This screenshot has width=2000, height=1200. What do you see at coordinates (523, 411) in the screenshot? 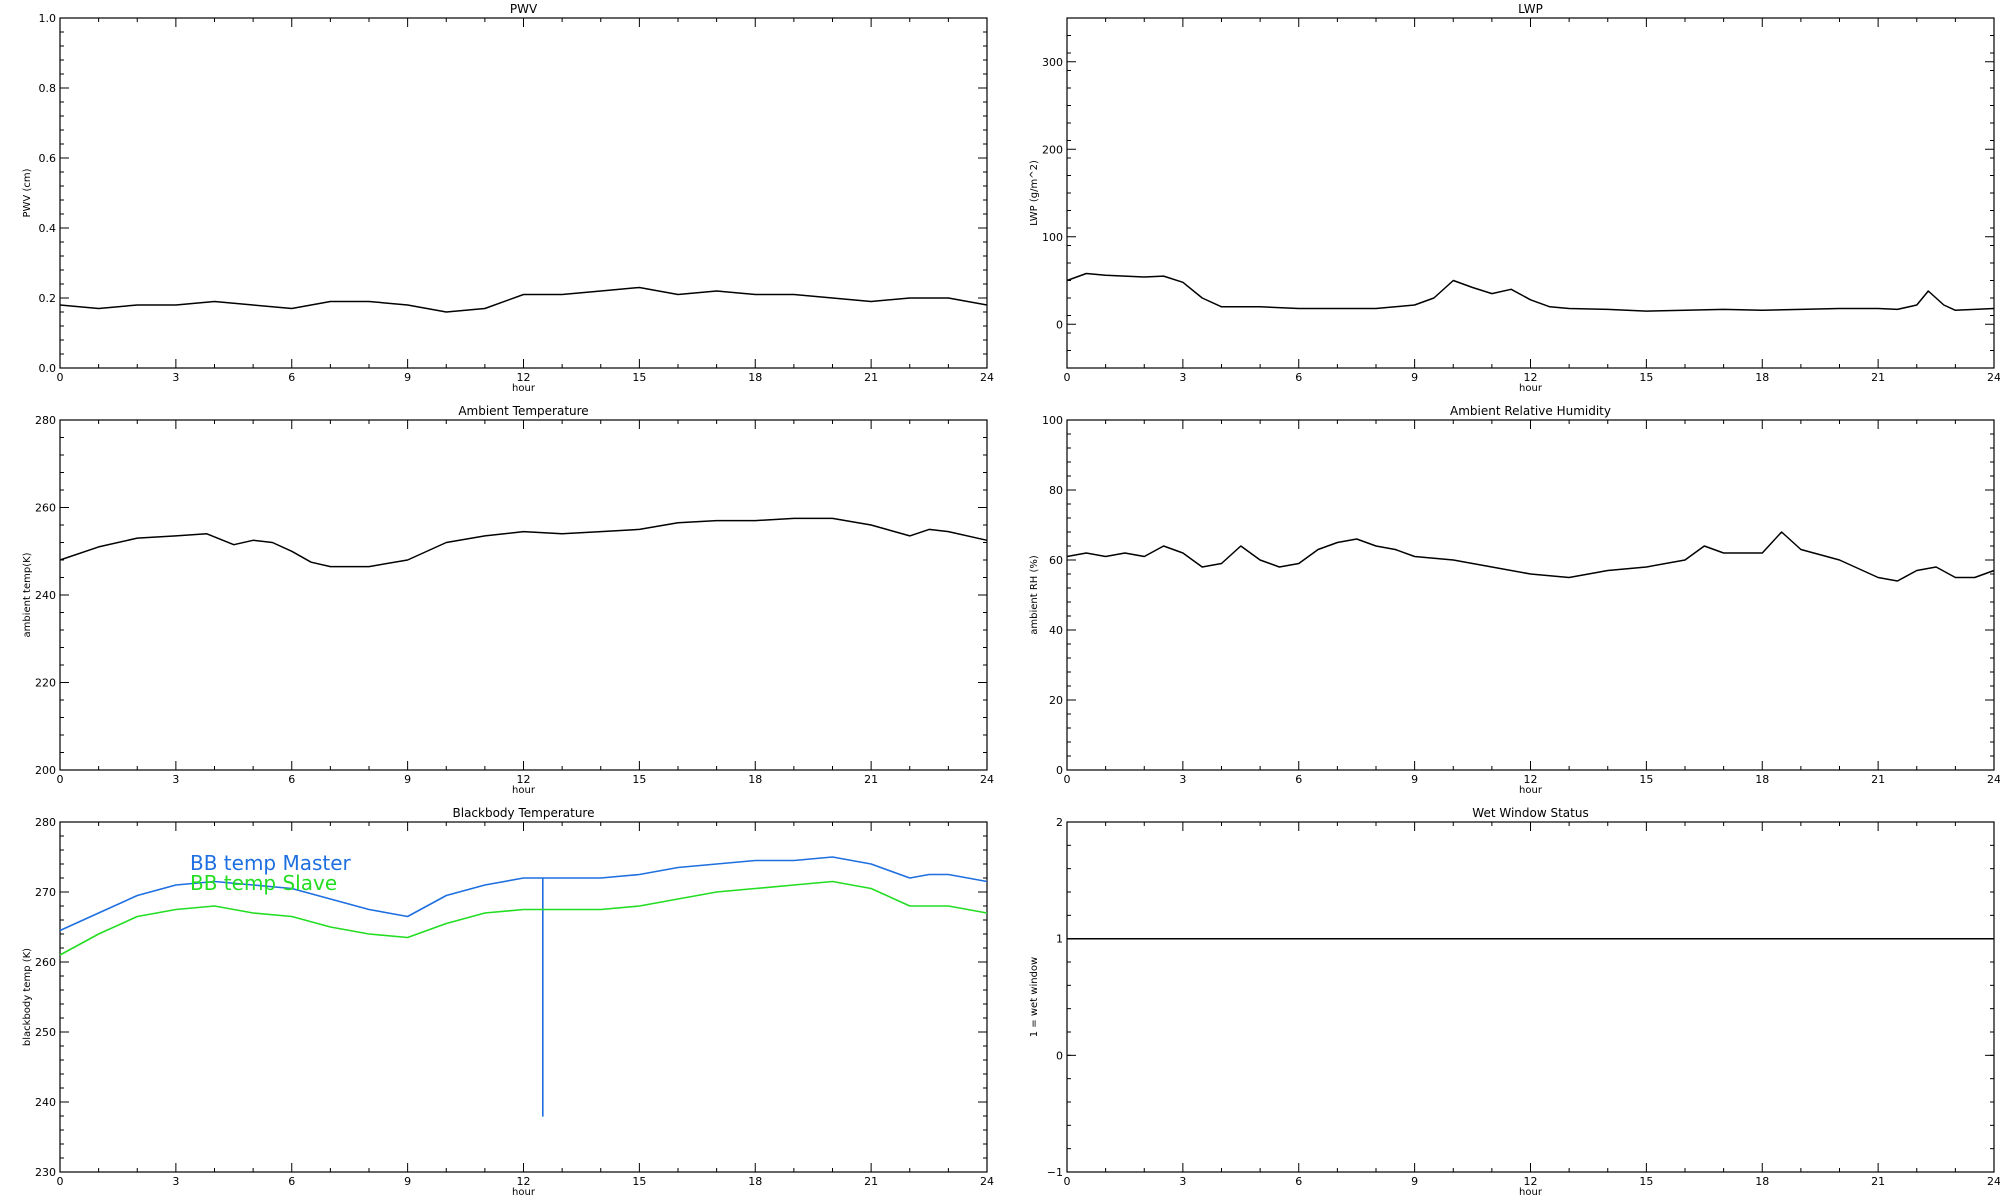
I see `chart-title: Ambient Temperature` at bounding box center [523, 411].